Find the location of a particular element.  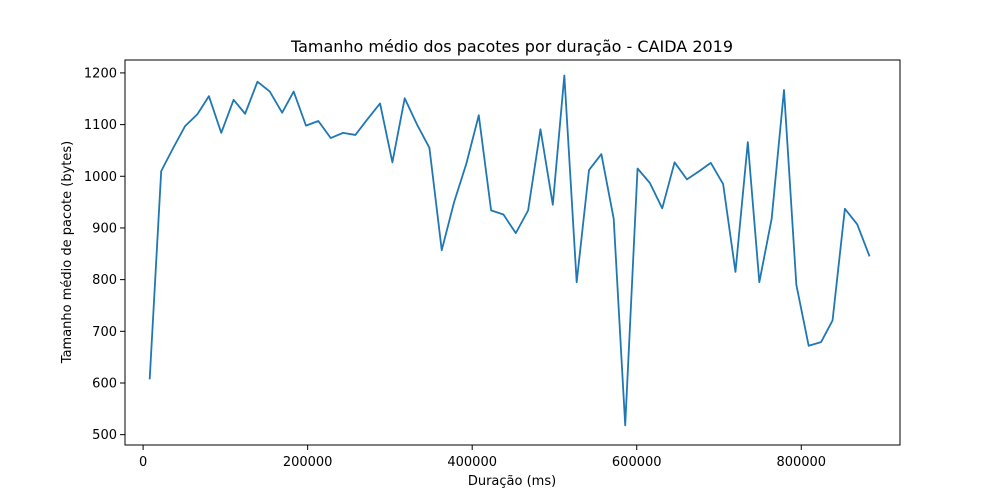

y-axis: 500 600 700 800 900 1000 1100 1200 is located at coordinates (104, 254).